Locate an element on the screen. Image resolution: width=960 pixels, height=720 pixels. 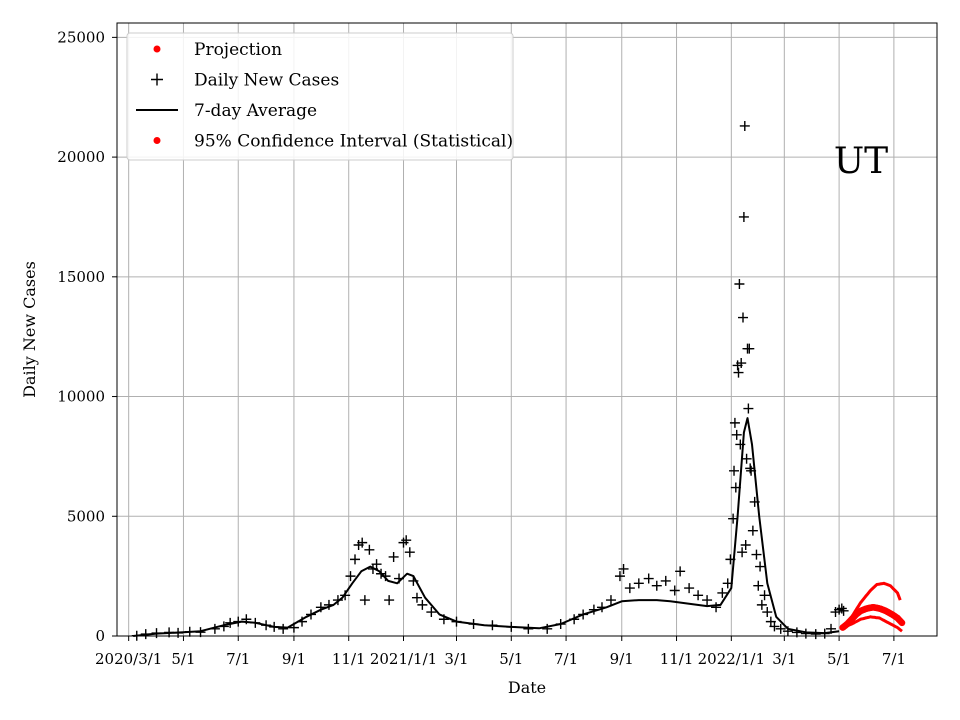
x-tick-label: 2020/3/1 is located at coordinates (128, 659).